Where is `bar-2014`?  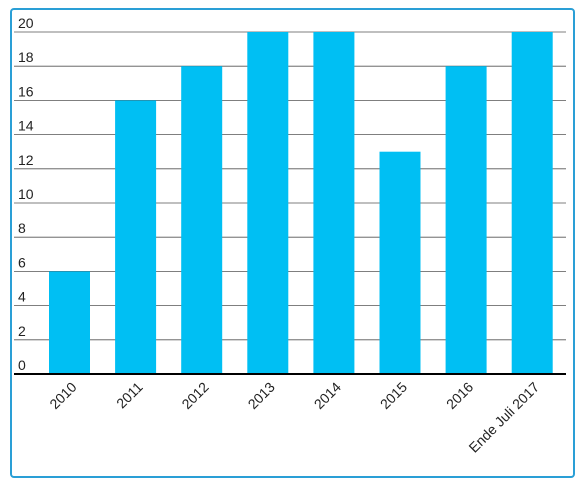
bar-2014 is located at coordinates (334, 203).